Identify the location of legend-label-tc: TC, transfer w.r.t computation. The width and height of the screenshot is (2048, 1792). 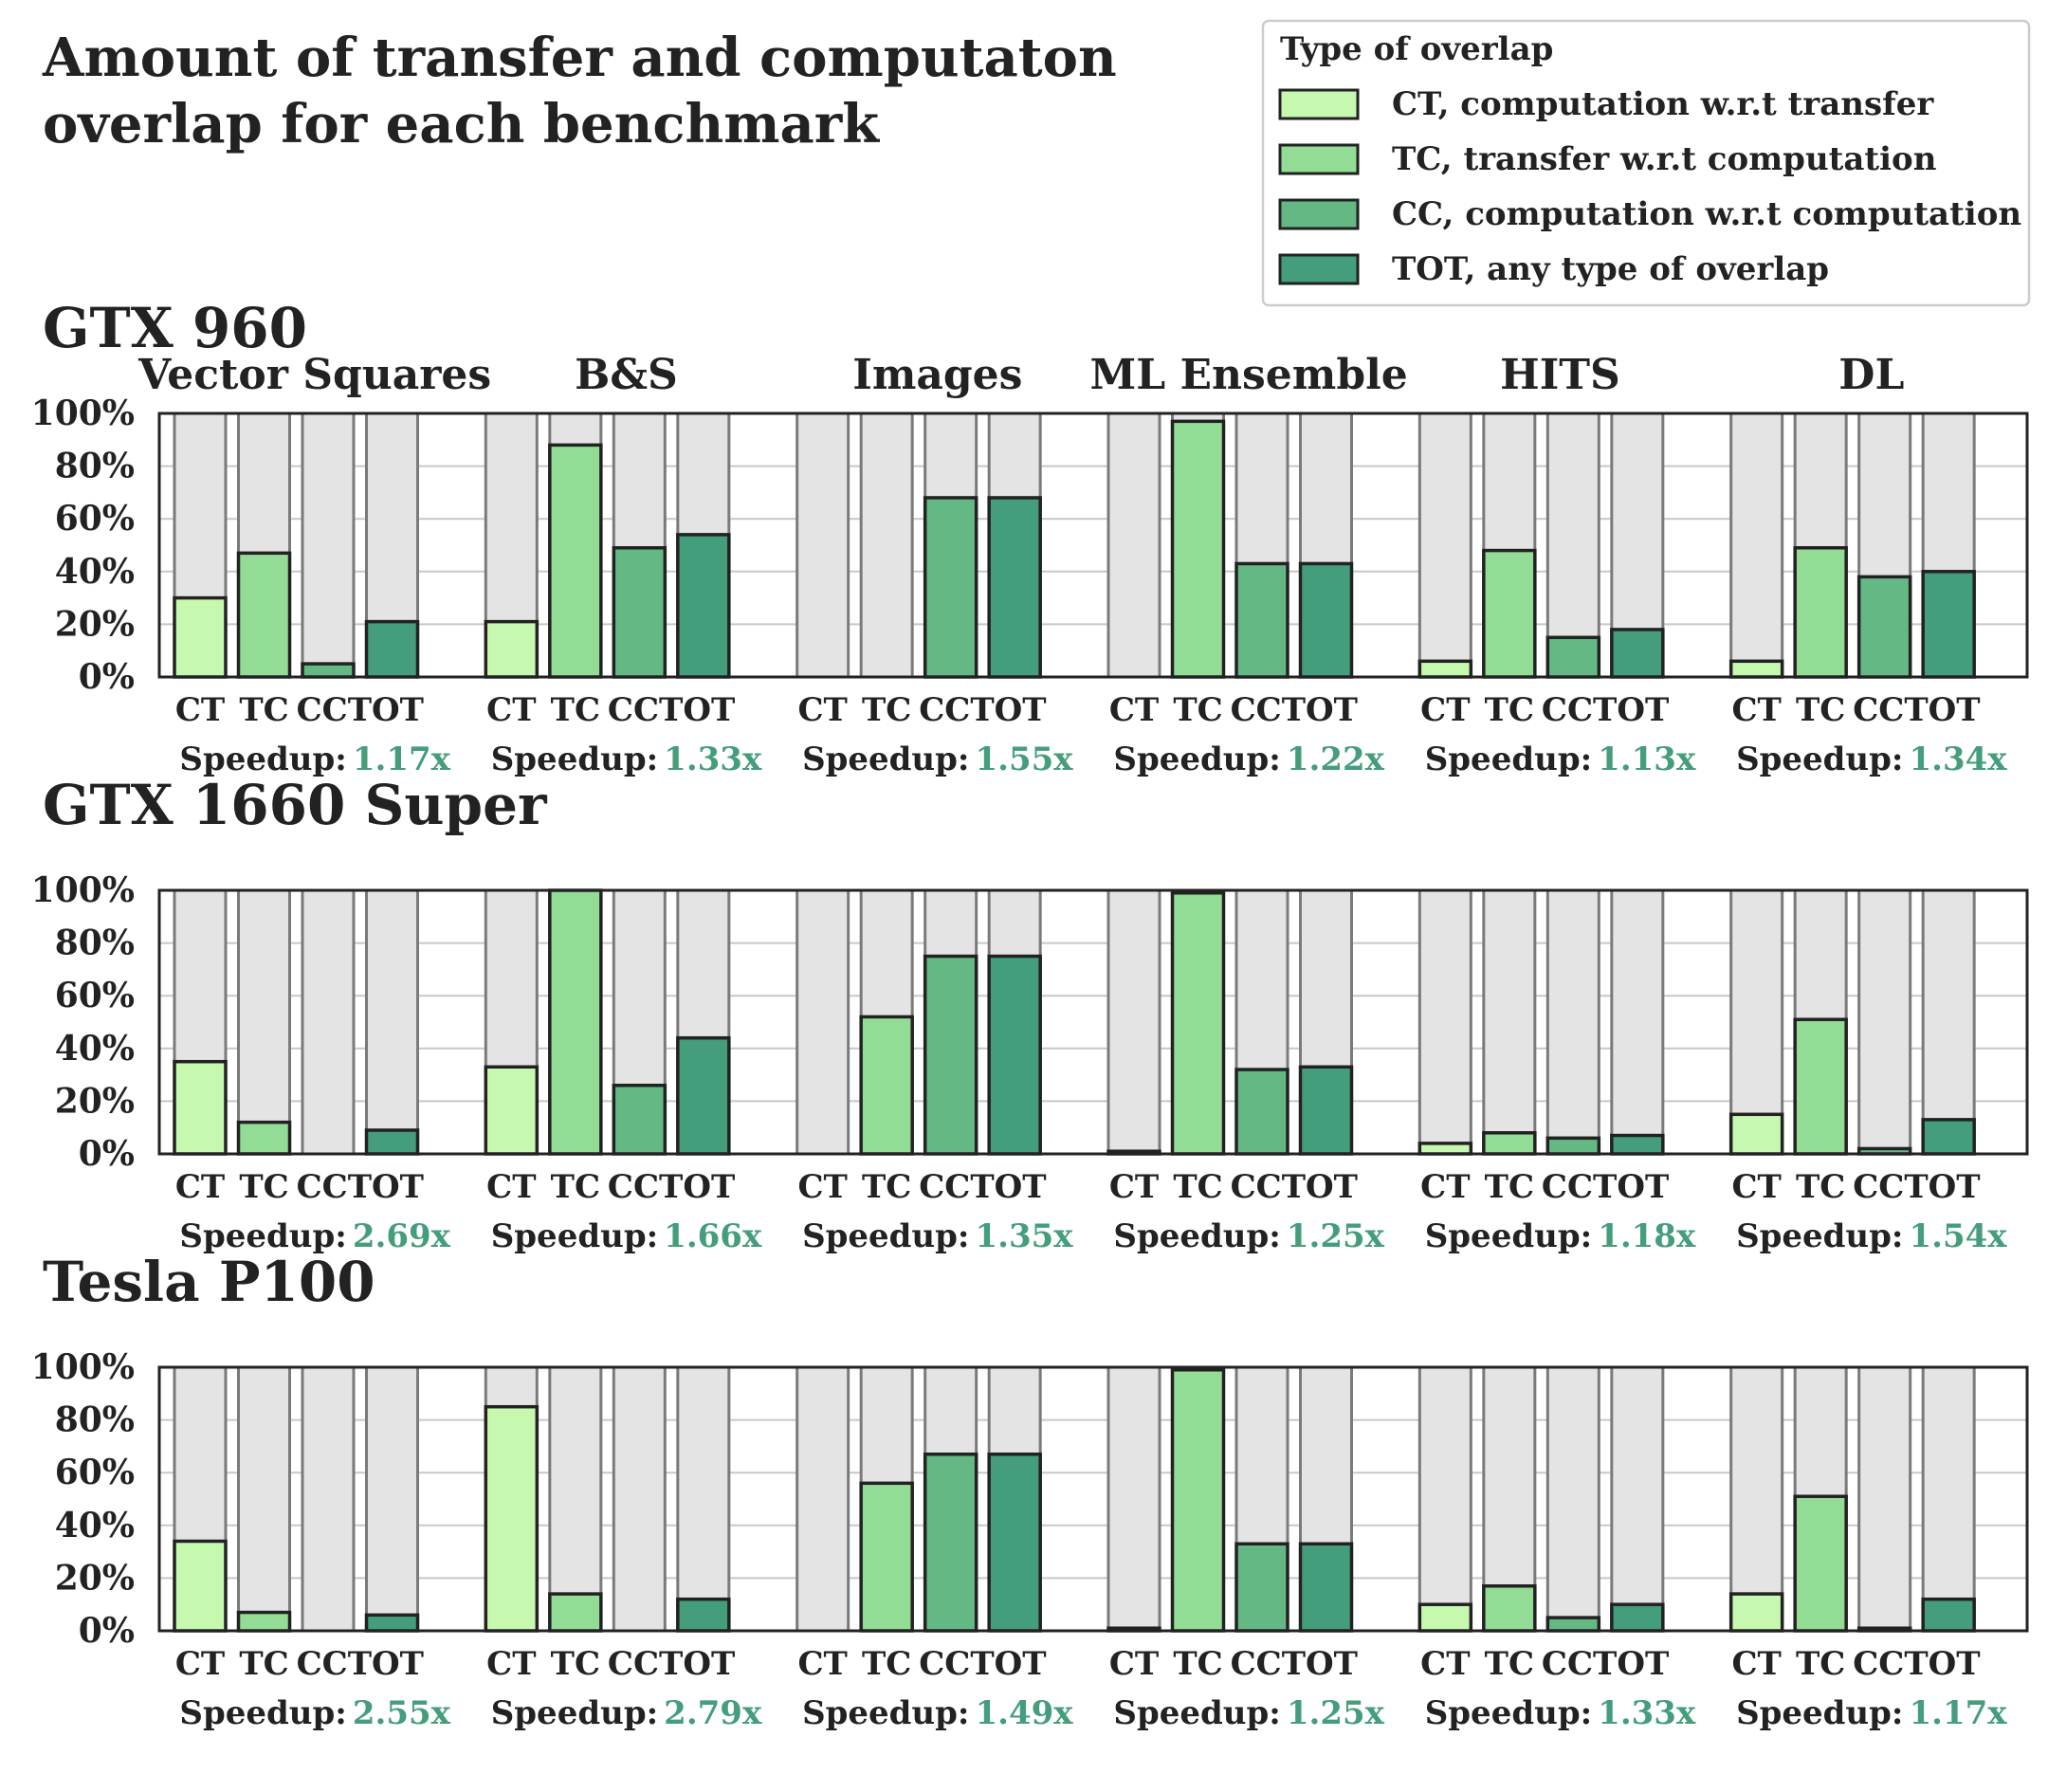
(1664, 159).